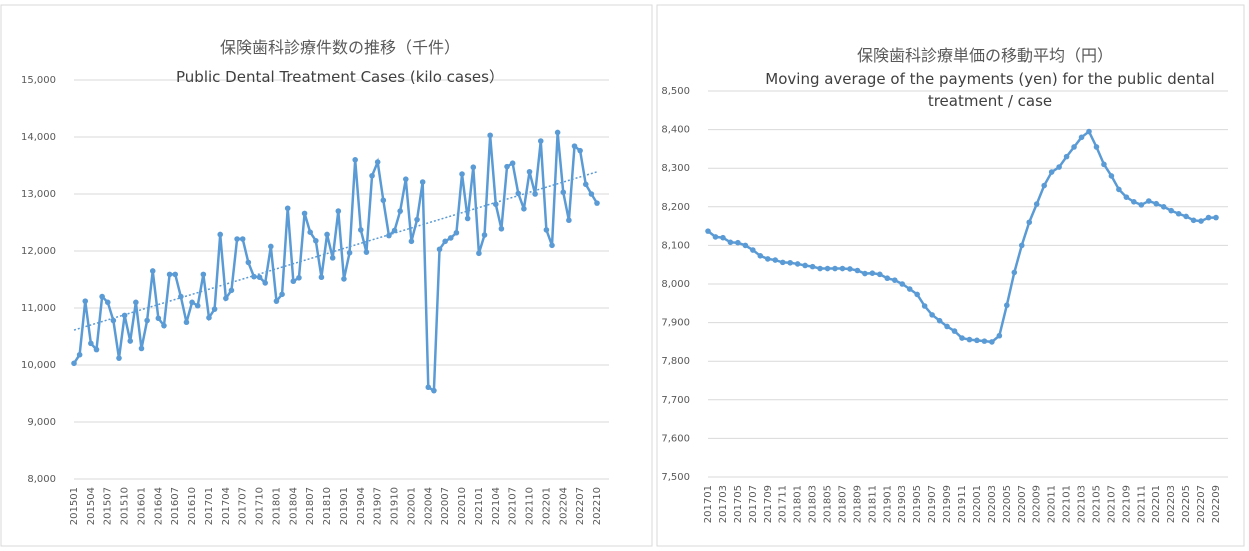  What do you see at coordinates (675, 477) in the screenshot?
I see `y-tick-label: 7,500` at bounding box center [675, 477].